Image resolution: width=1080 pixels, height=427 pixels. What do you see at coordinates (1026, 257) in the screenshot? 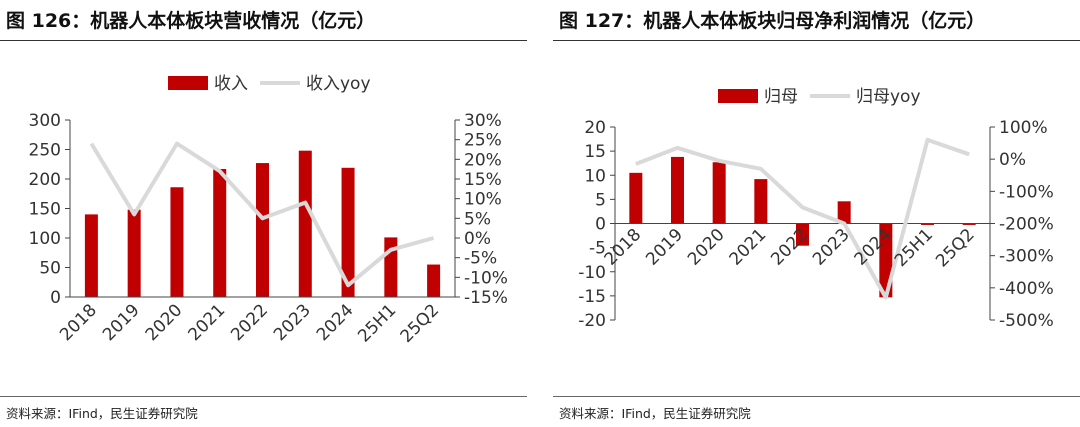
I see `right-tick-label: -300%` at bounding box center [1026, 257].